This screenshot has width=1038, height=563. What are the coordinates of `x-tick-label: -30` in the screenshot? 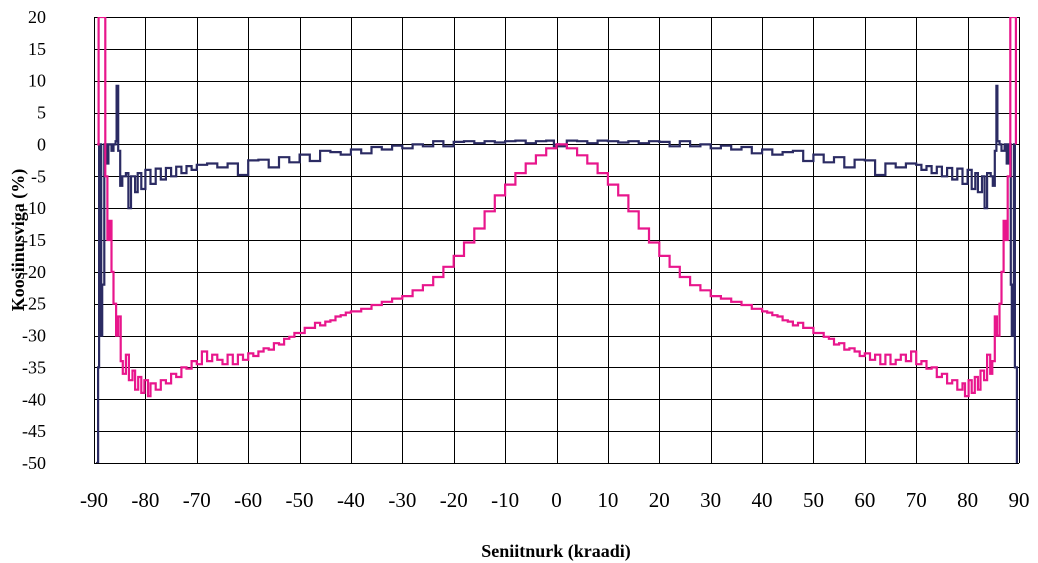 It's located at (402, 500).